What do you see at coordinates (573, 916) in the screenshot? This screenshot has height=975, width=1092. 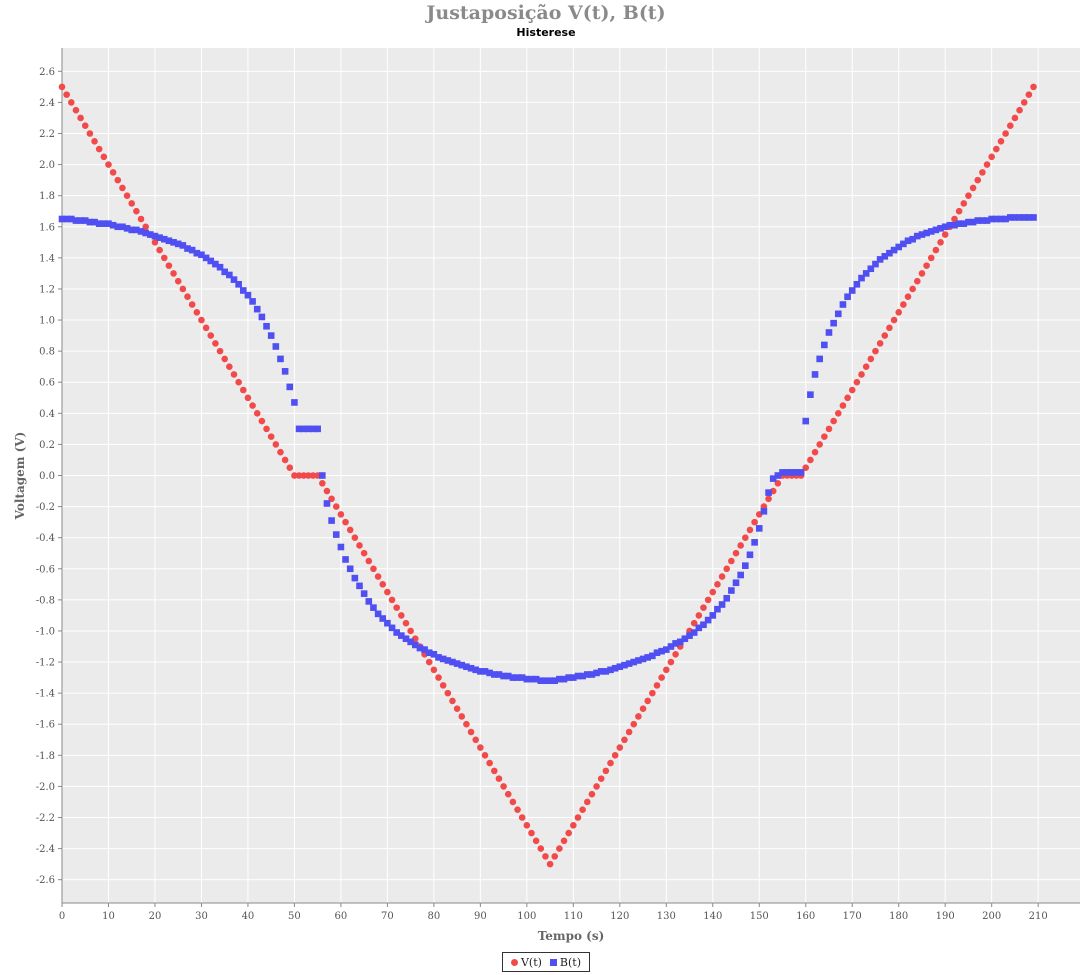 I see `x-tick-label: 110` at bounding box center [573, 916].